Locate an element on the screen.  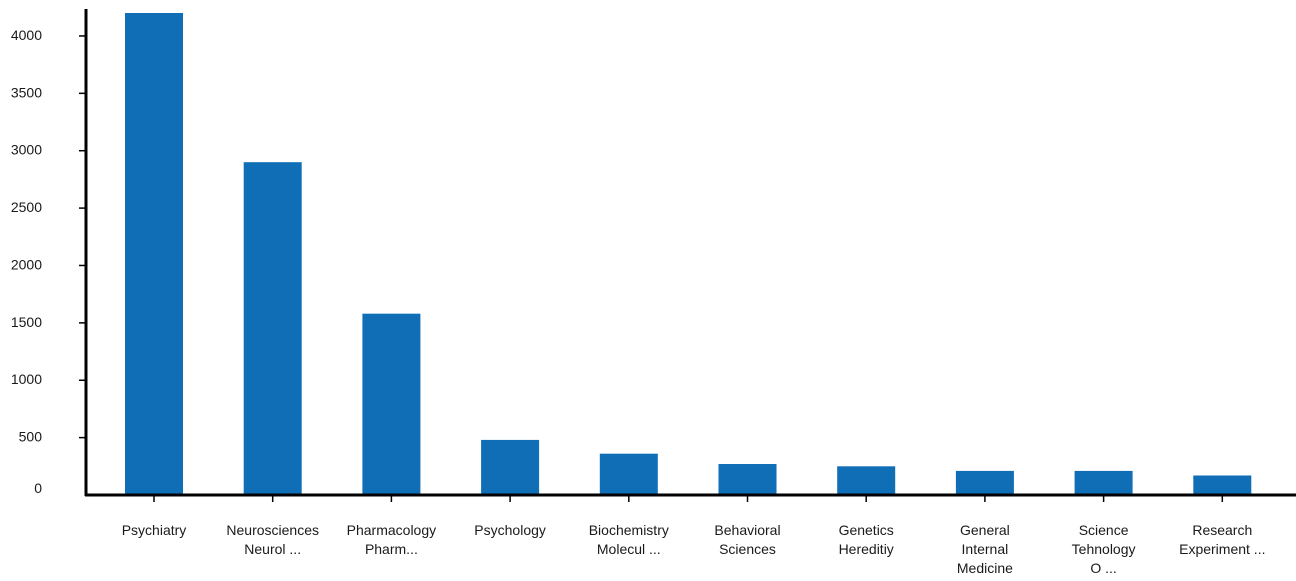
y-axis-ticks: 0 500 1000 1500 2000 2500 3000 3500 4000 is located at coordinates (48, 261).